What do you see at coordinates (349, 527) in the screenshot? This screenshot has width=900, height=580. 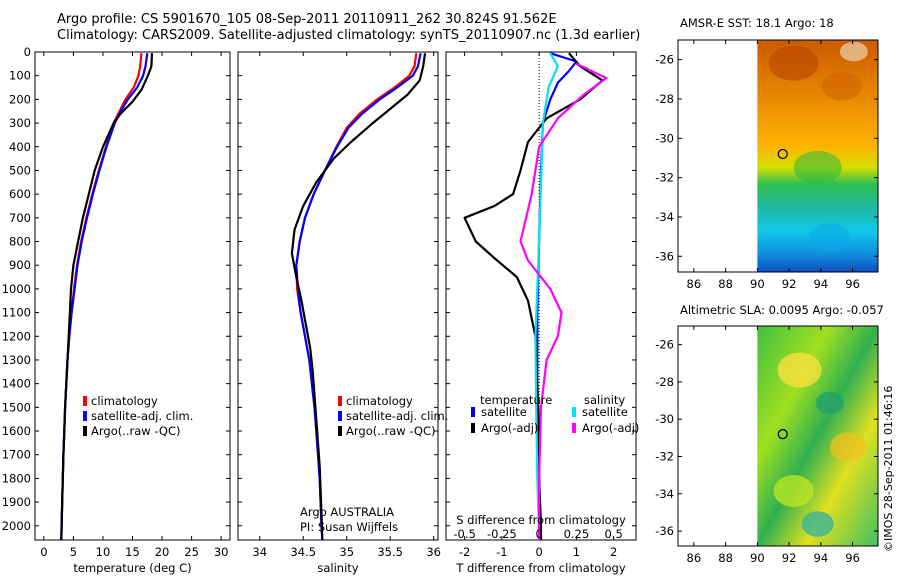 I see `annotation-pi: PI: Susan Wijffels` at bounding box center [349, 527].